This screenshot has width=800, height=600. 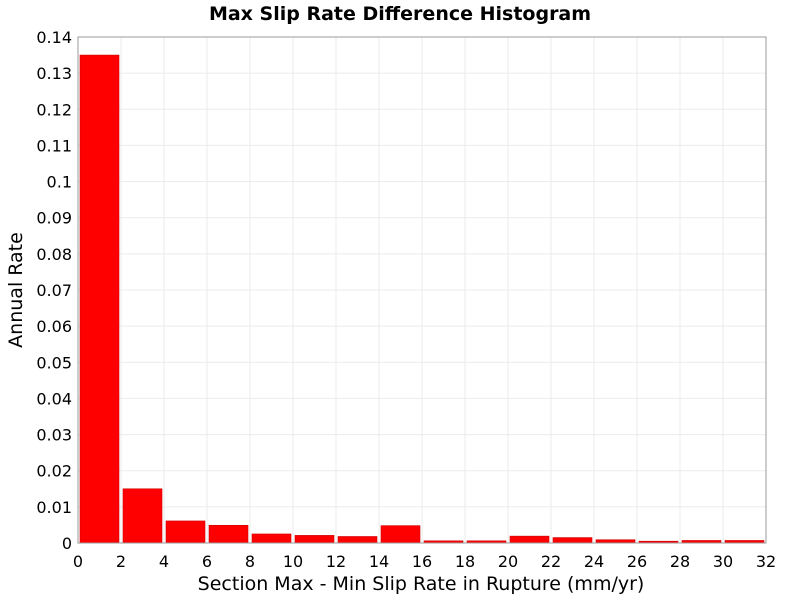 I want to click on y-tick-label: 0.07, so click(x=54, y=290).